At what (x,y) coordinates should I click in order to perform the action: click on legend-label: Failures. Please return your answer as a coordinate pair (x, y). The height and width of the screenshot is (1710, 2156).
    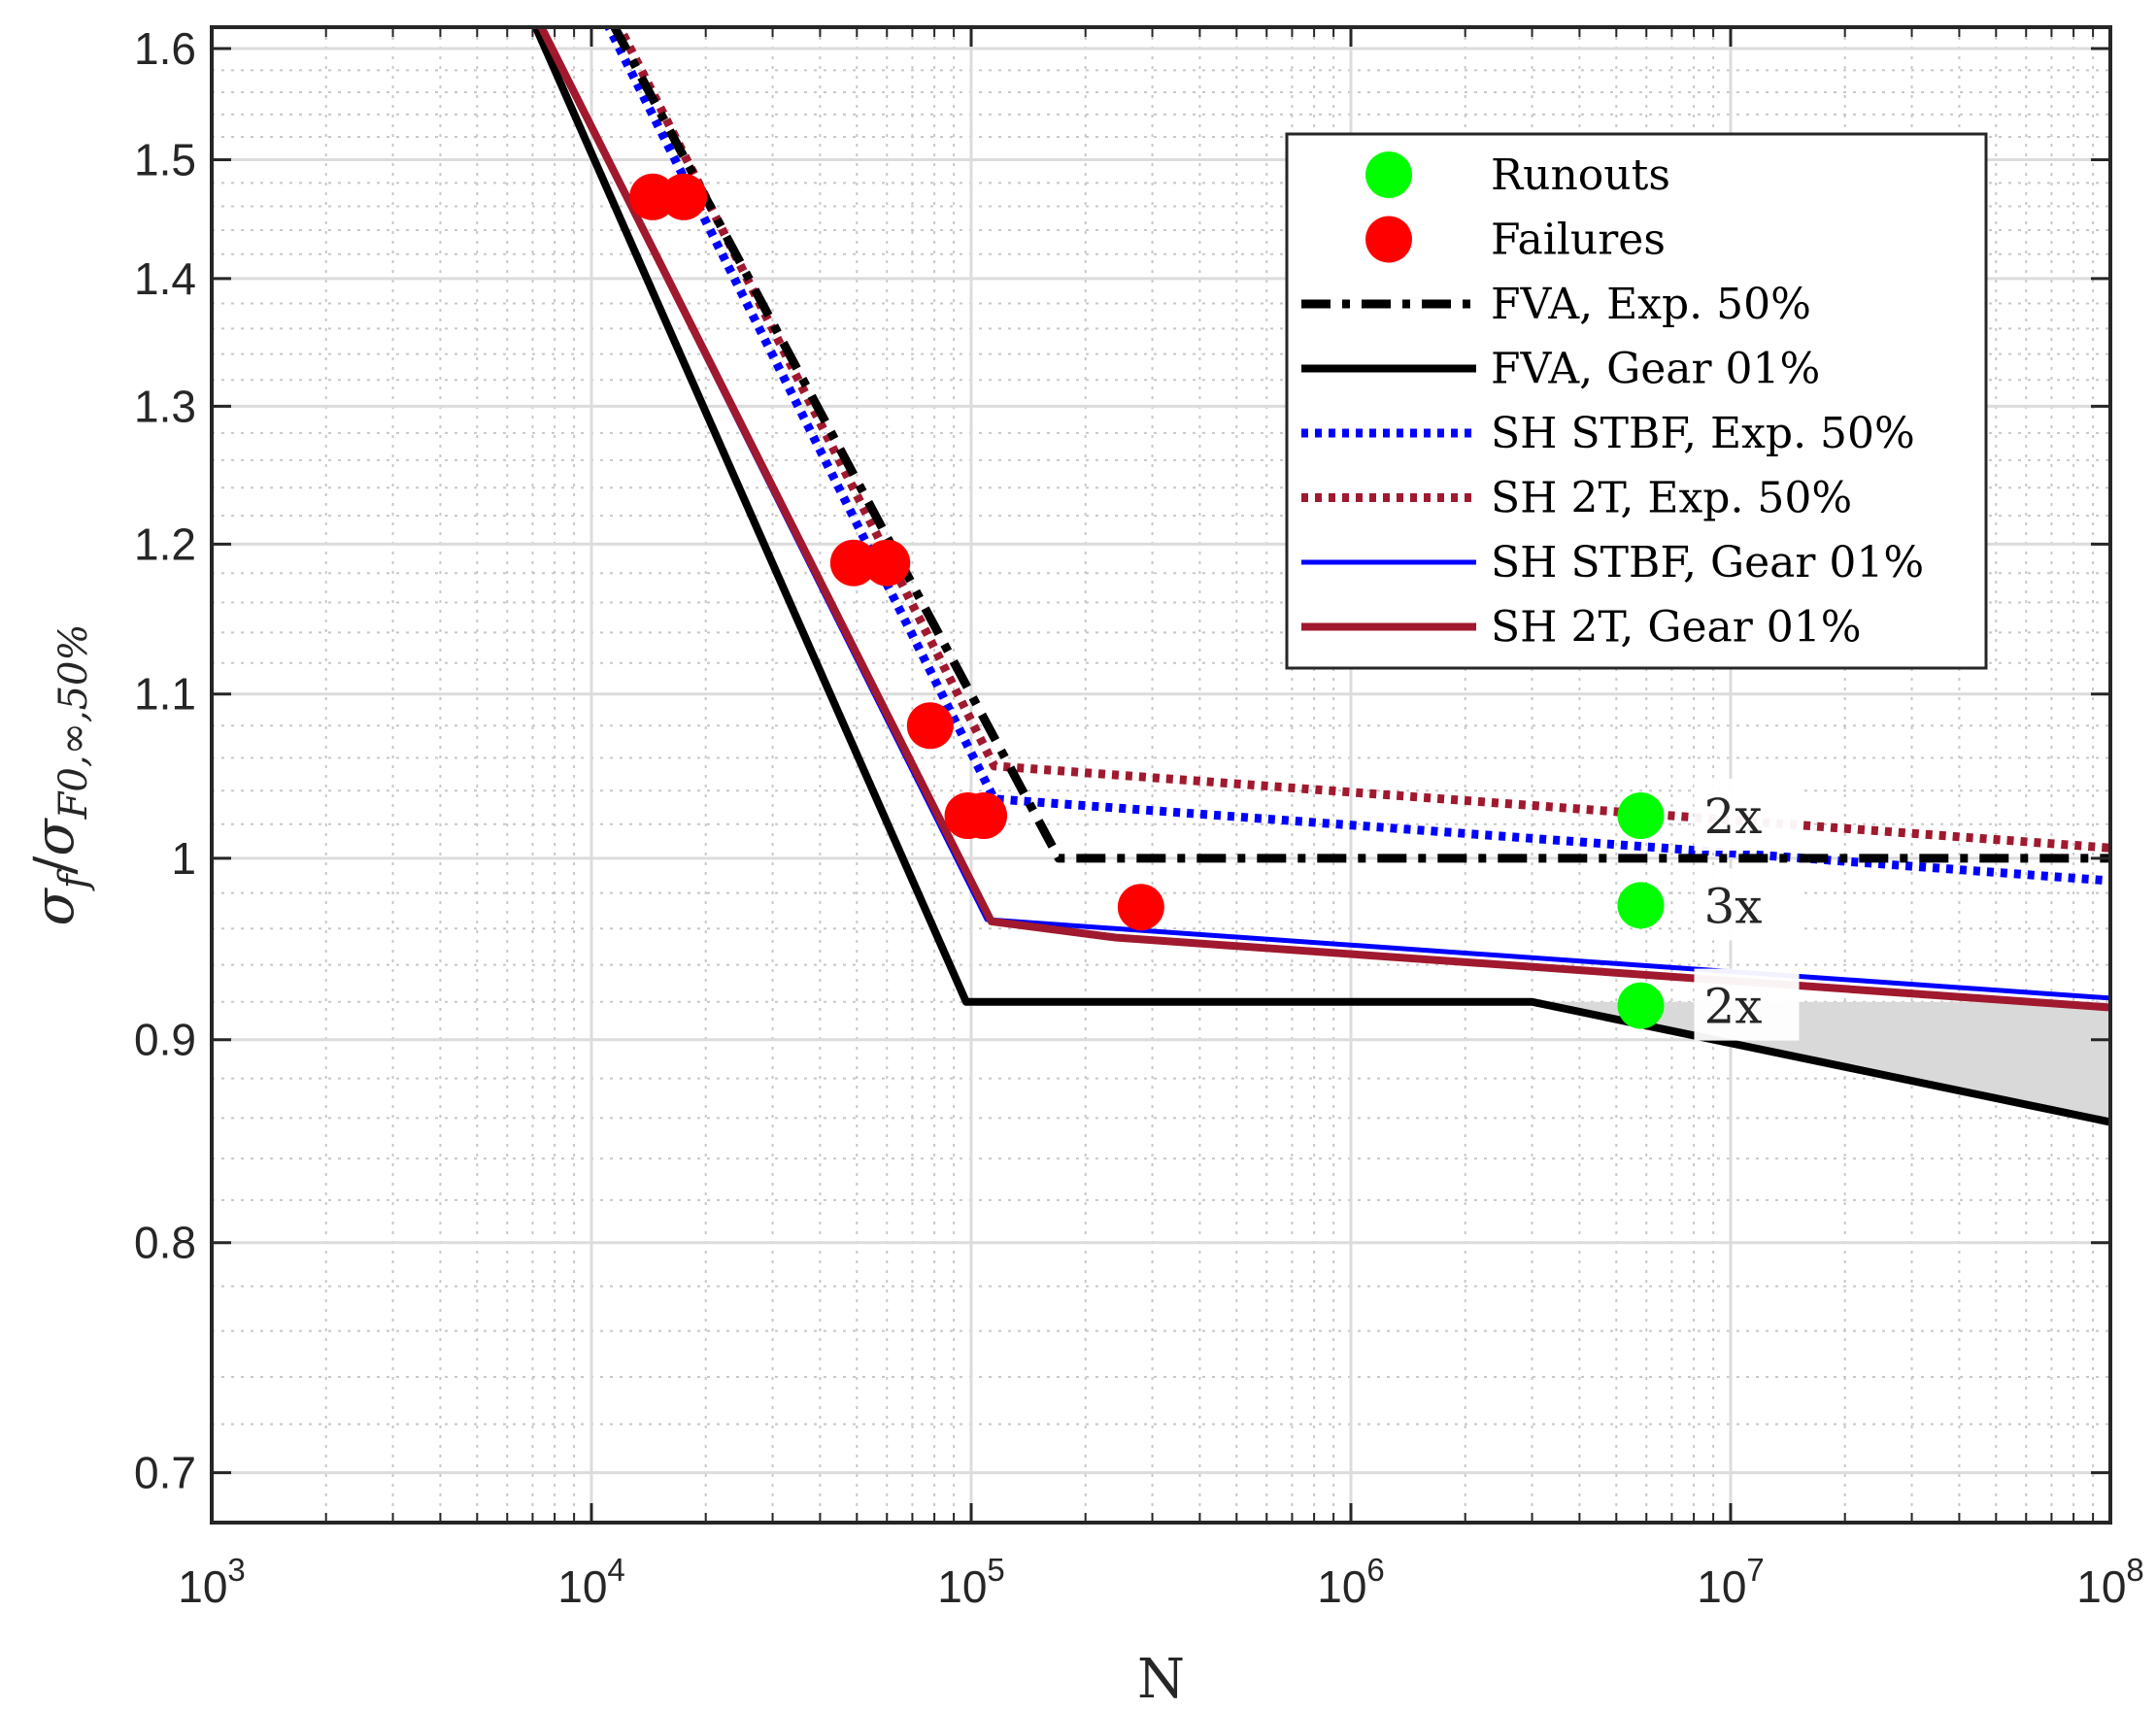
    Looking at the image, I should click on (1578, 240).